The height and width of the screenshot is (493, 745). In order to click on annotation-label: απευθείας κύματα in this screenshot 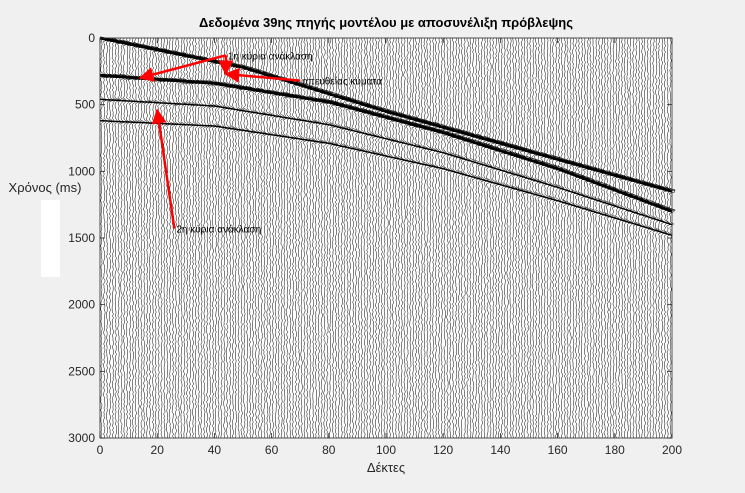, I will do `click(342, 82)`.